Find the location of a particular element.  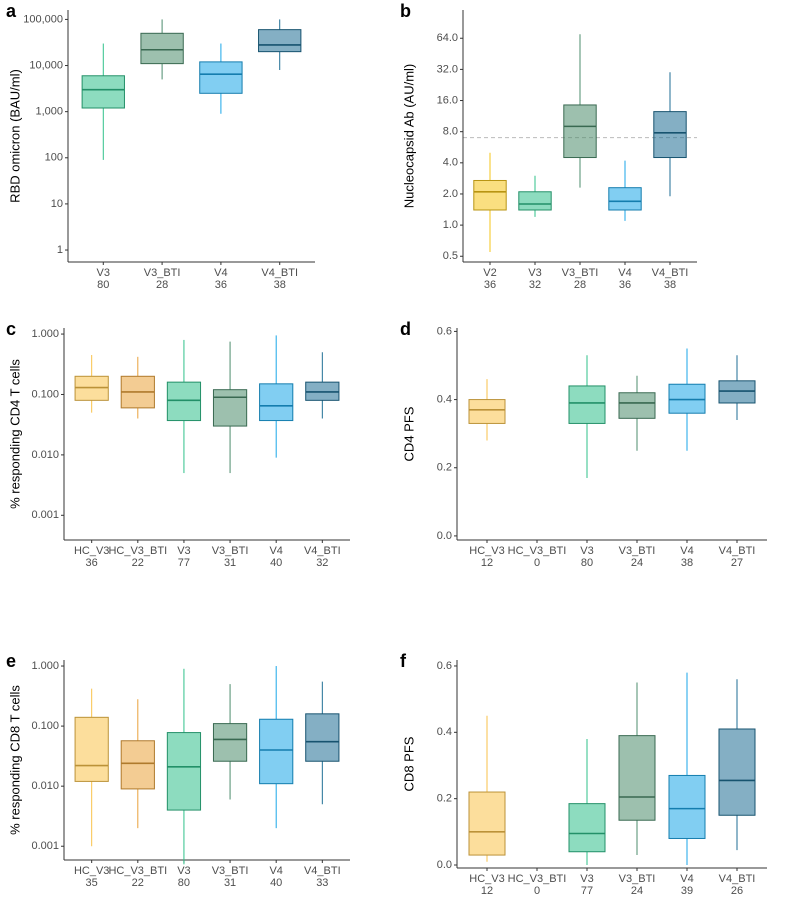

y-tick-label: 0.5 is located at coordinates (450, 256).